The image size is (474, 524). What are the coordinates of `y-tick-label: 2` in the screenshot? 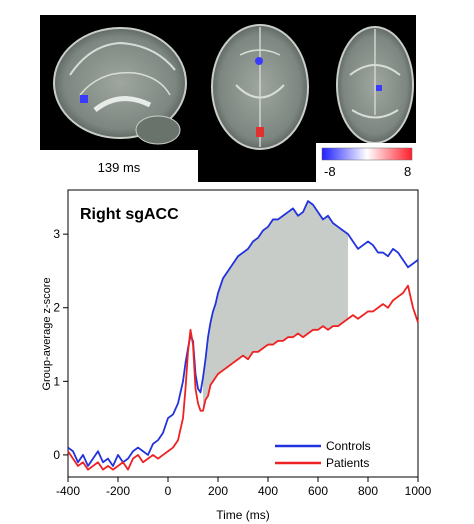 It's located at (56, 308).